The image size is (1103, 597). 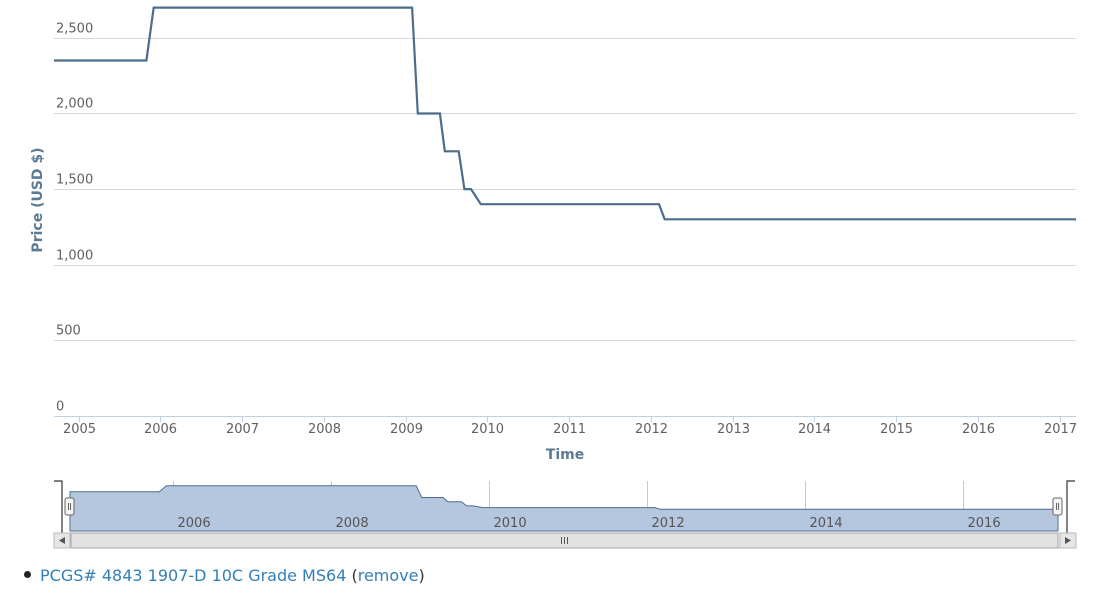 I want to click on x-tick-label: 2008, so click(x=324, y=429).